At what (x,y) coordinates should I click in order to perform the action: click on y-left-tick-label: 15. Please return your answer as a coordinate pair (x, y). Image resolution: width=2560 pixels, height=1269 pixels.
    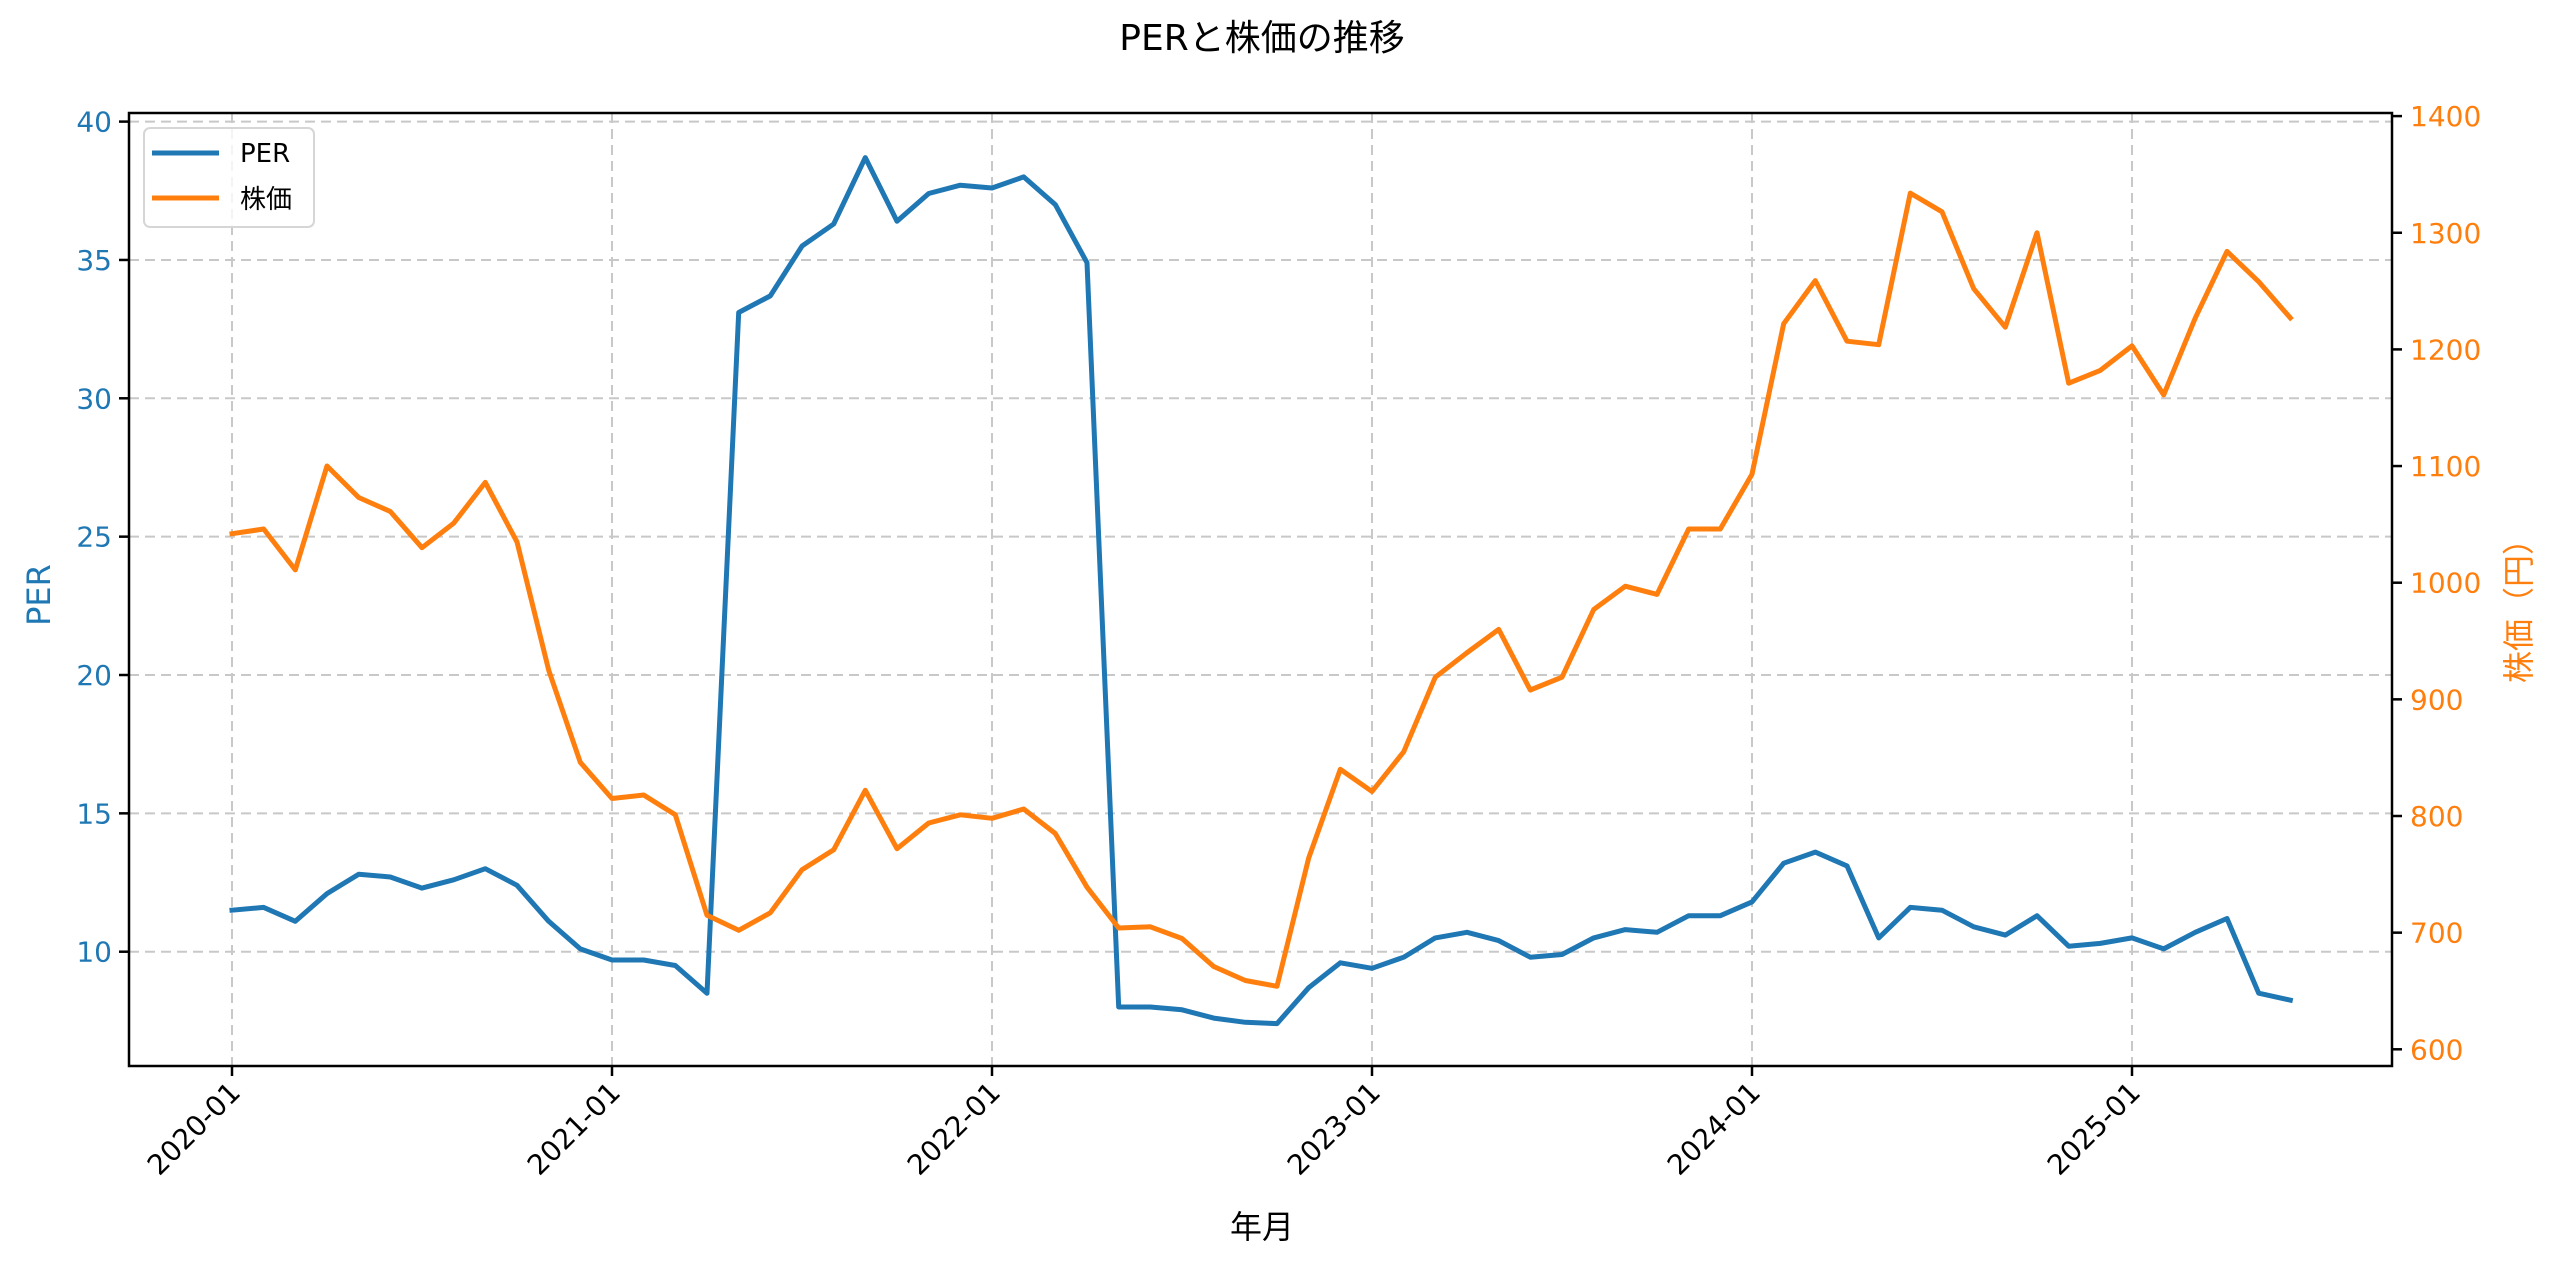
    Looking at the image, I should click on (94, 813).